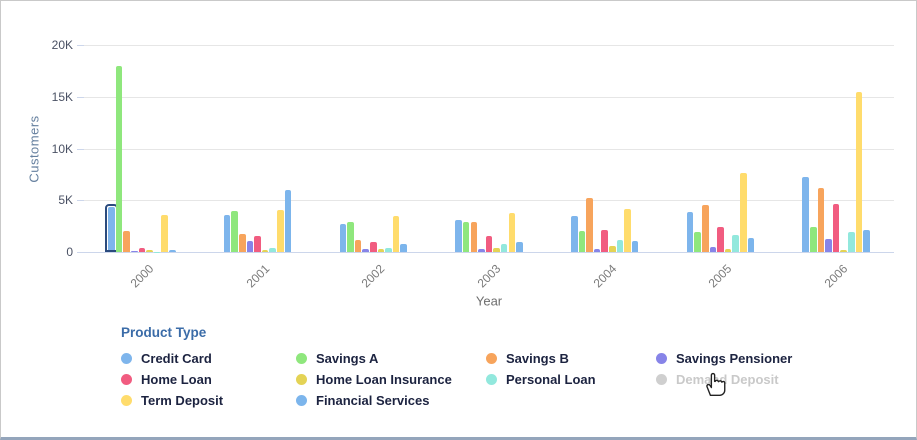 The width and height of the screenshot is (917, 440). I want to click on bar-savings-pensioner-2005, so click(713, 249).